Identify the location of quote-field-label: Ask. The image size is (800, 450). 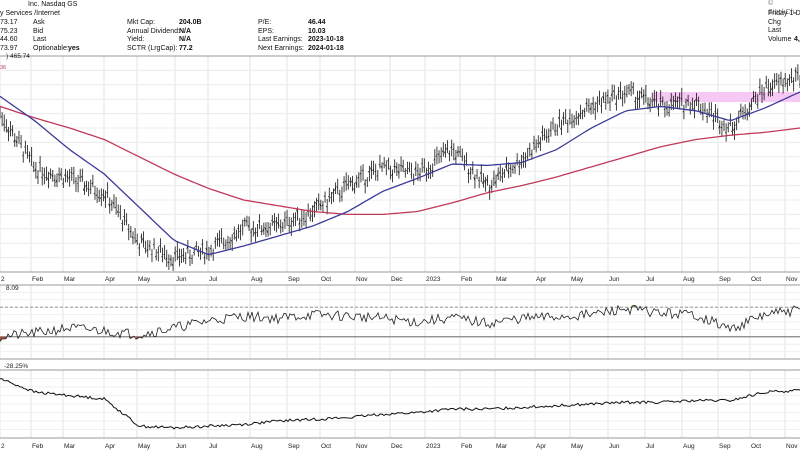
(39, 22).